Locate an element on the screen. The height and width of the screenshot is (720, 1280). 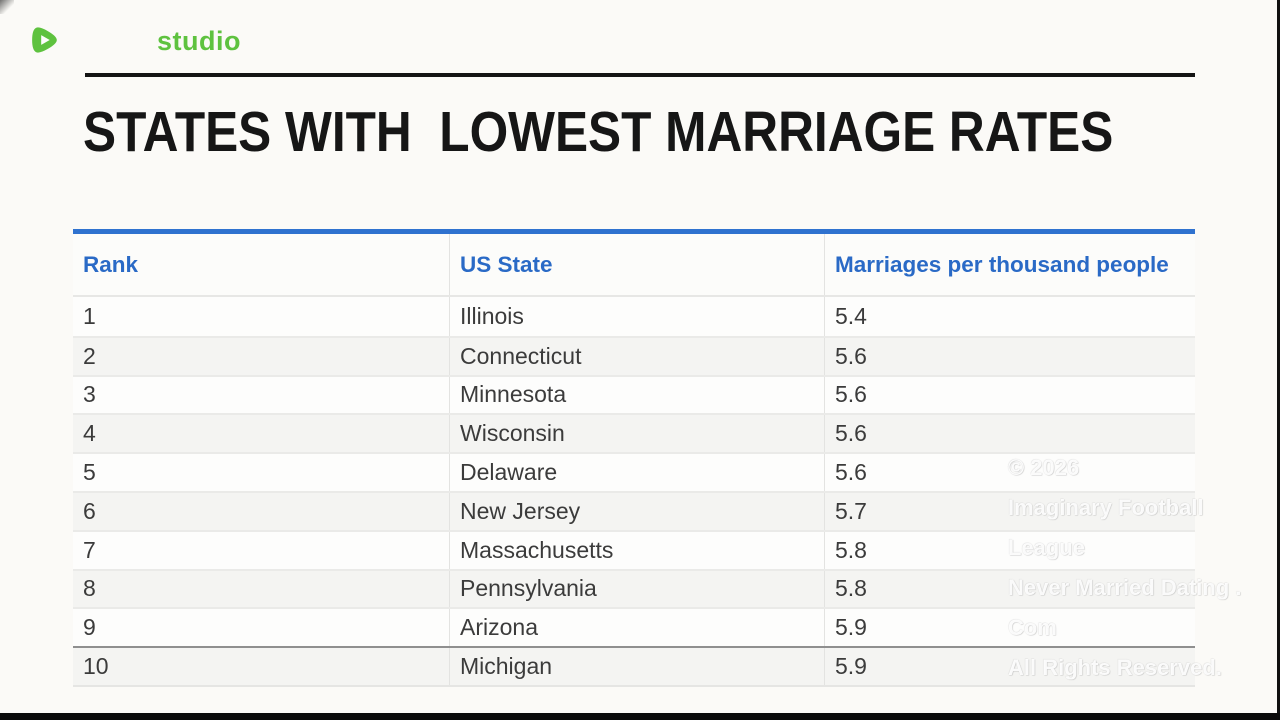
table-row: 5 Delaware 5.6 is located at coordinates (634, 471).